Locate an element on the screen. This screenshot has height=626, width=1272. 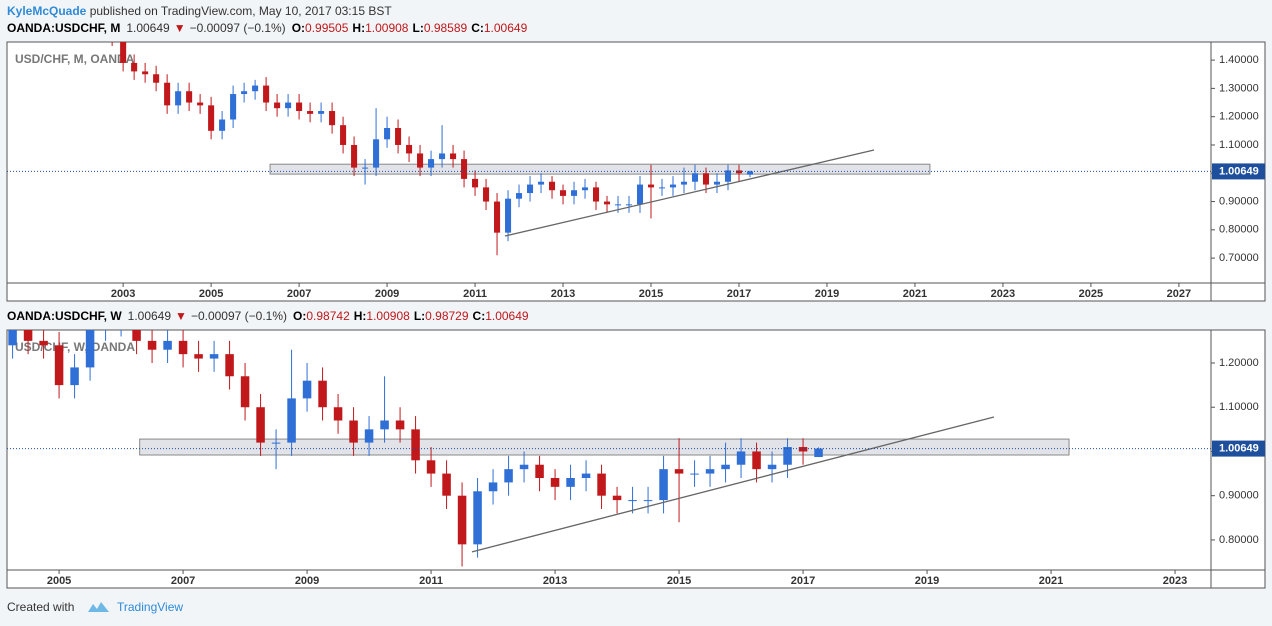
legend-ohlc-value: 0.99505 is located at coordinates (327, 28).